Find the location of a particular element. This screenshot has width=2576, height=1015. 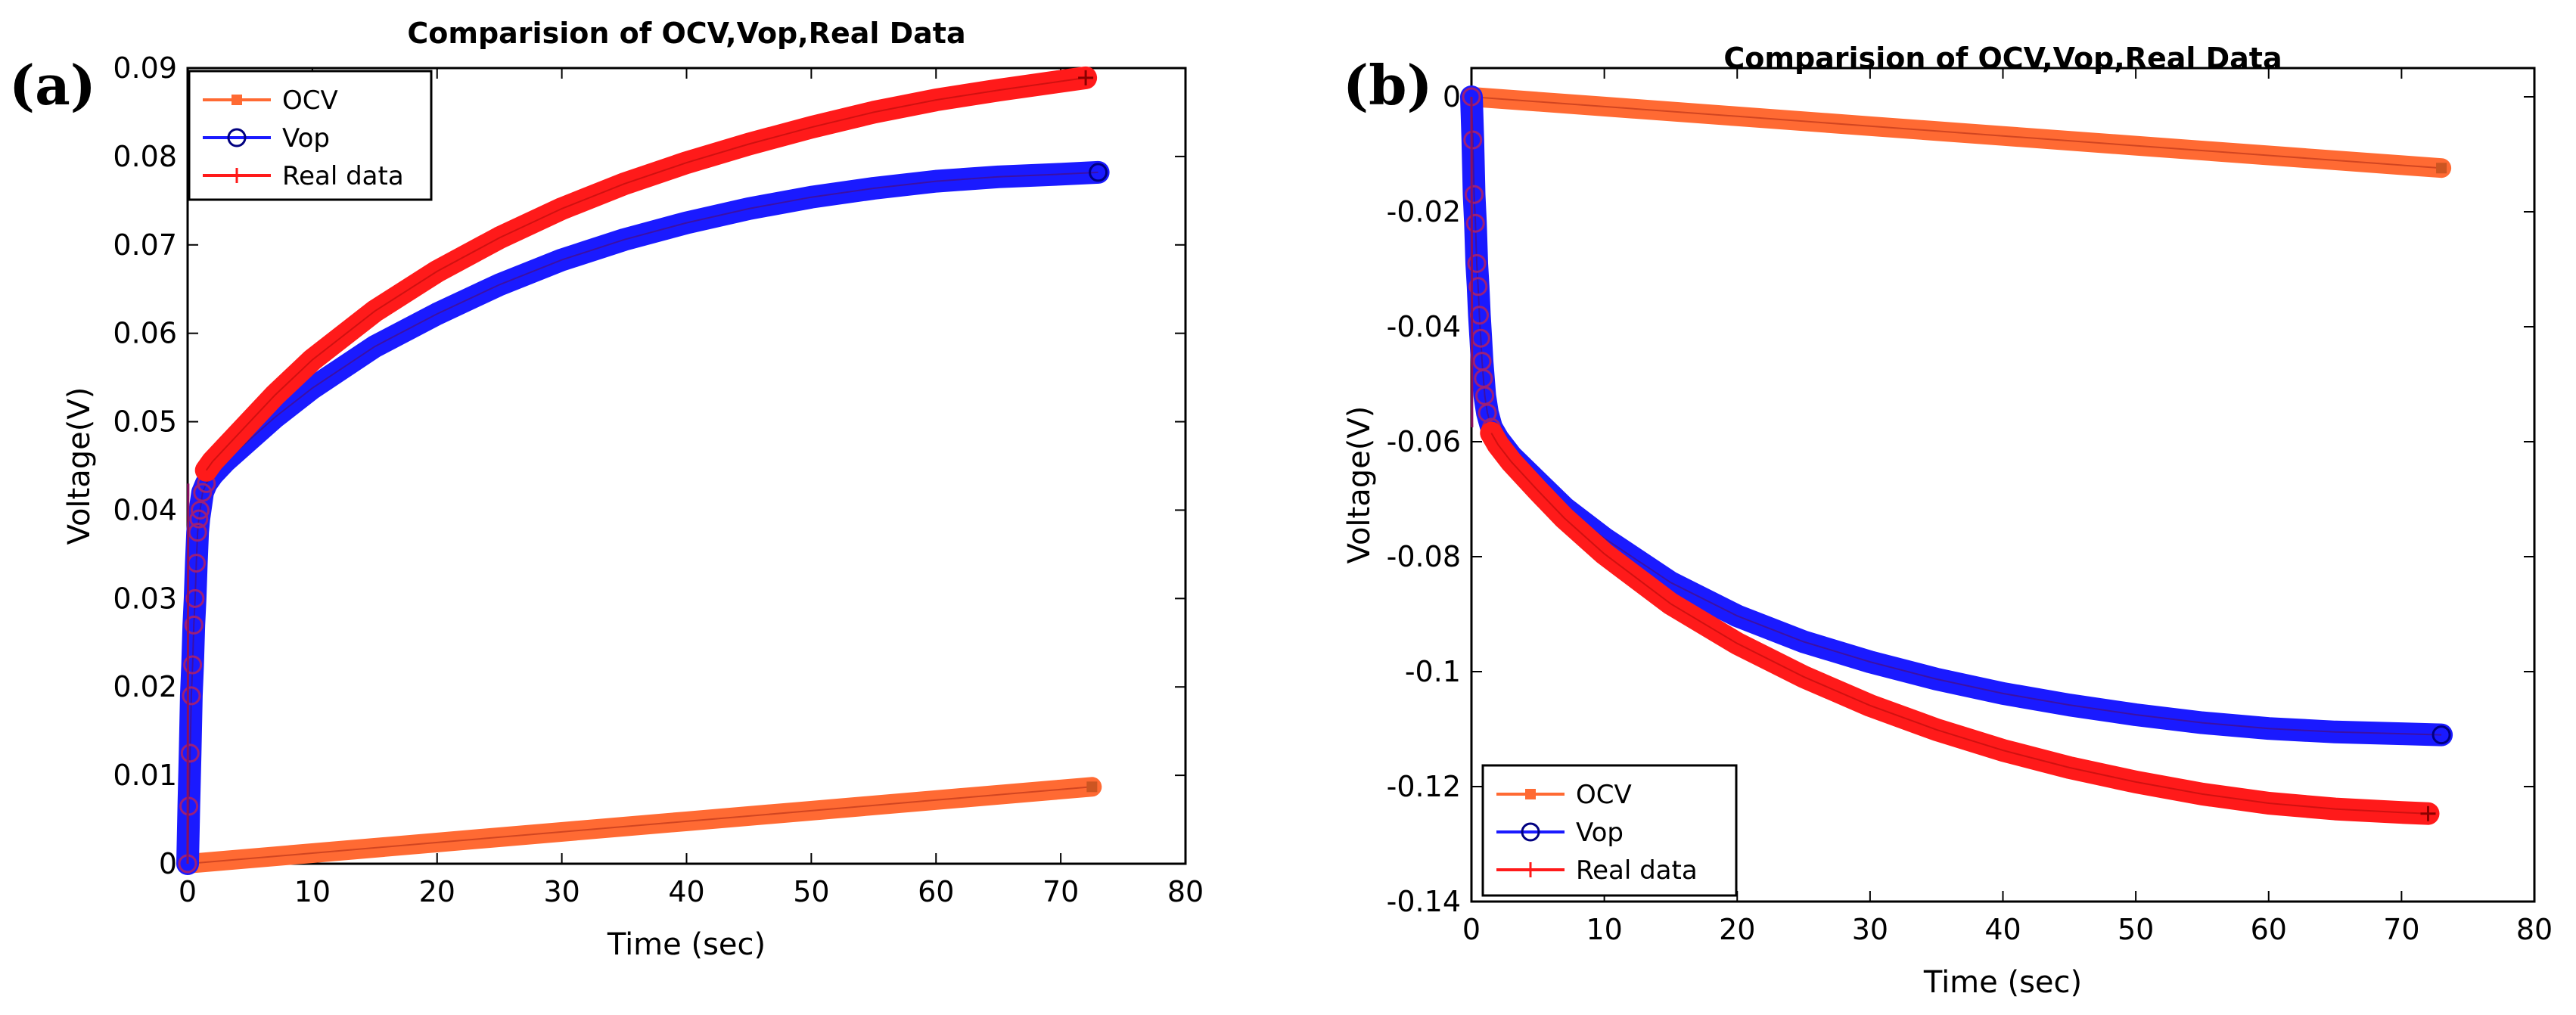

y-tick-label: -0.12 is located at coordinates (1424, 786).